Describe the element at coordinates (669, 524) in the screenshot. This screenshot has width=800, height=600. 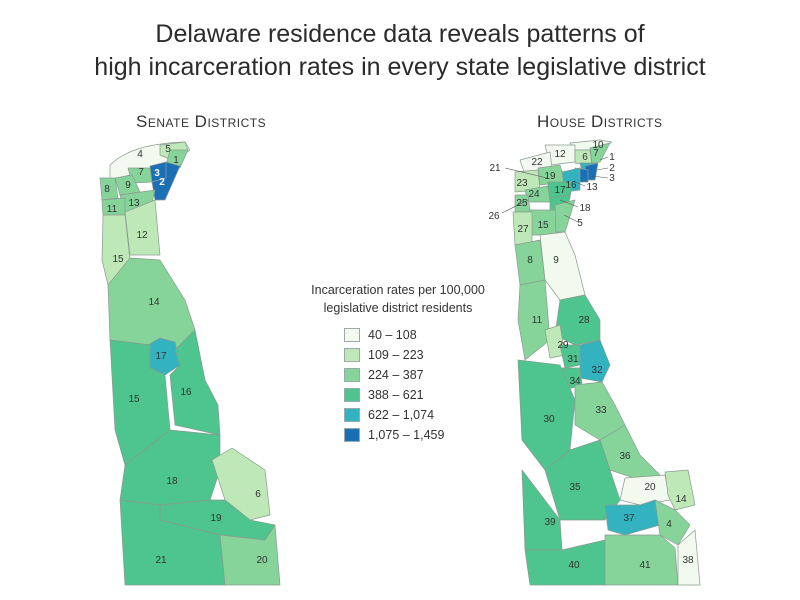
I see `house-label: 4` at that location.